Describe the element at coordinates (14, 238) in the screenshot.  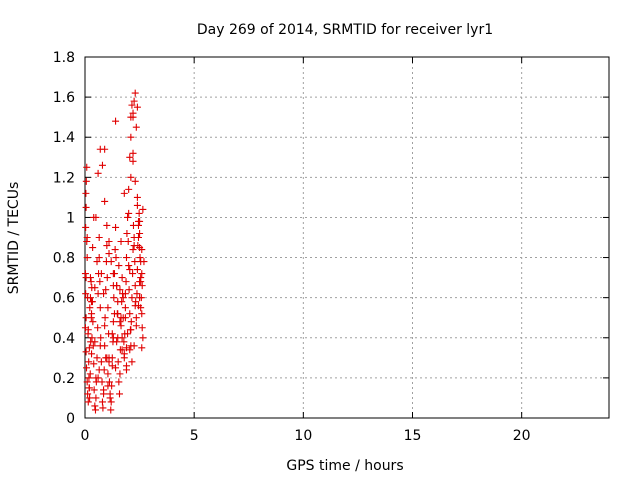
I see `y-axis-label: SRMTID / TECUs` at that location.